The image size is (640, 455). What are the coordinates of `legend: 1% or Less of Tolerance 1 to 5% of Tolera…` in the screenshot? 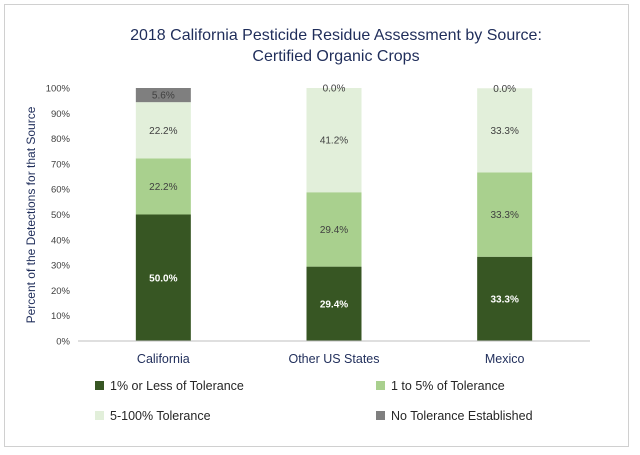 It's located at (314, 401).